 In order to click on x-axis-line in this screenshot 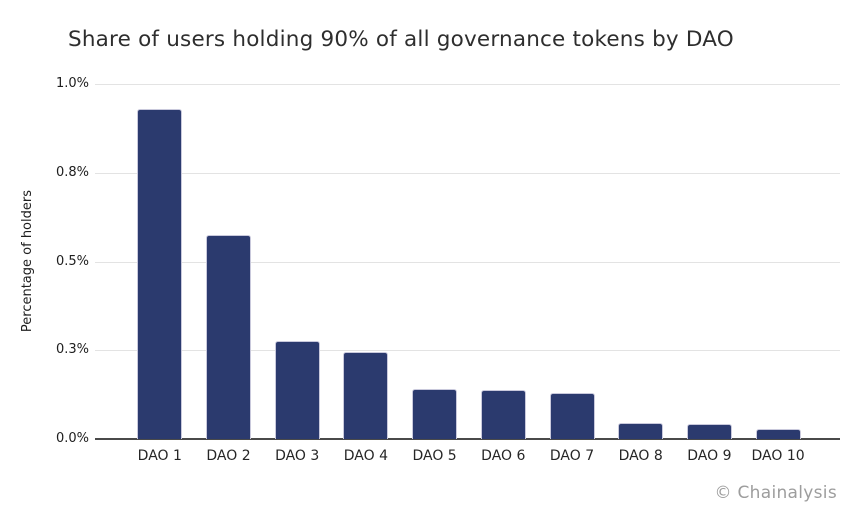, I will do `click(467, 439)`.